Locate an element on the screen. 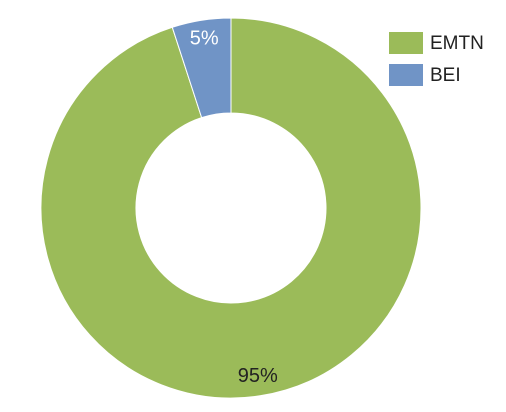 This screenshot has height=412, width=506. legend-label: EMTN is located at coordinates (457, 43).